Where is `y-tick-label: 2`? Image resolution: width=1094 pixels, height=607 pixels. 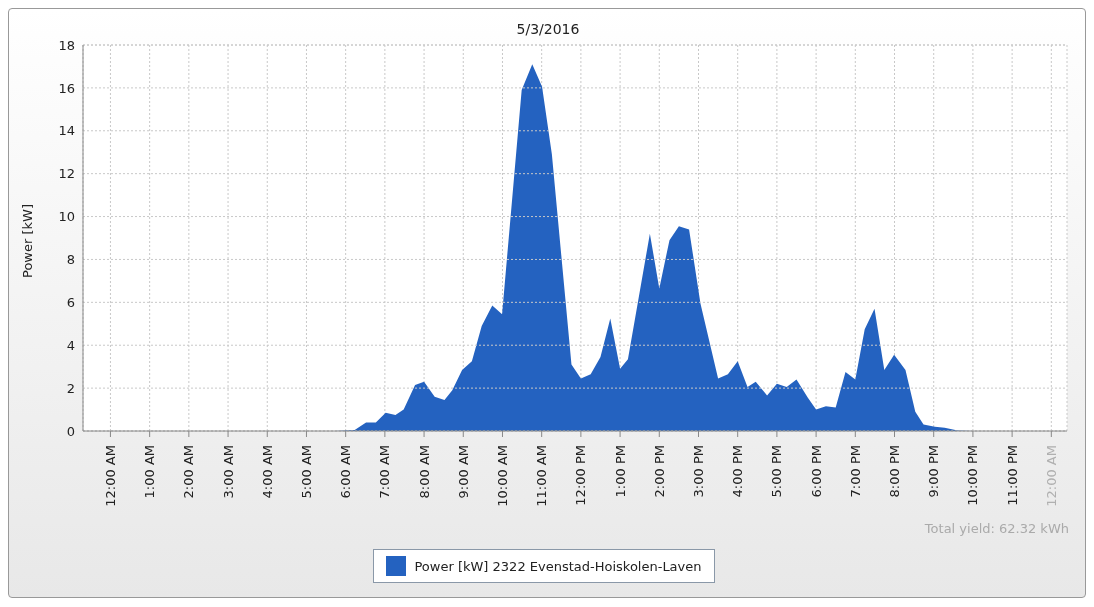 y-tick-label: 2 is located at coordinates (70, 388).